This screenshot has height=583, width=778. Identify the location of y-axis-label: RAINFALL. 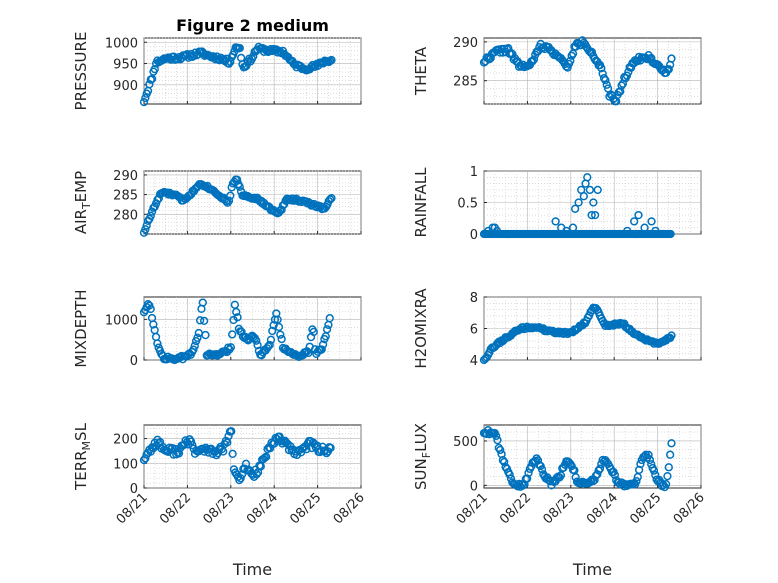
(421, 202).